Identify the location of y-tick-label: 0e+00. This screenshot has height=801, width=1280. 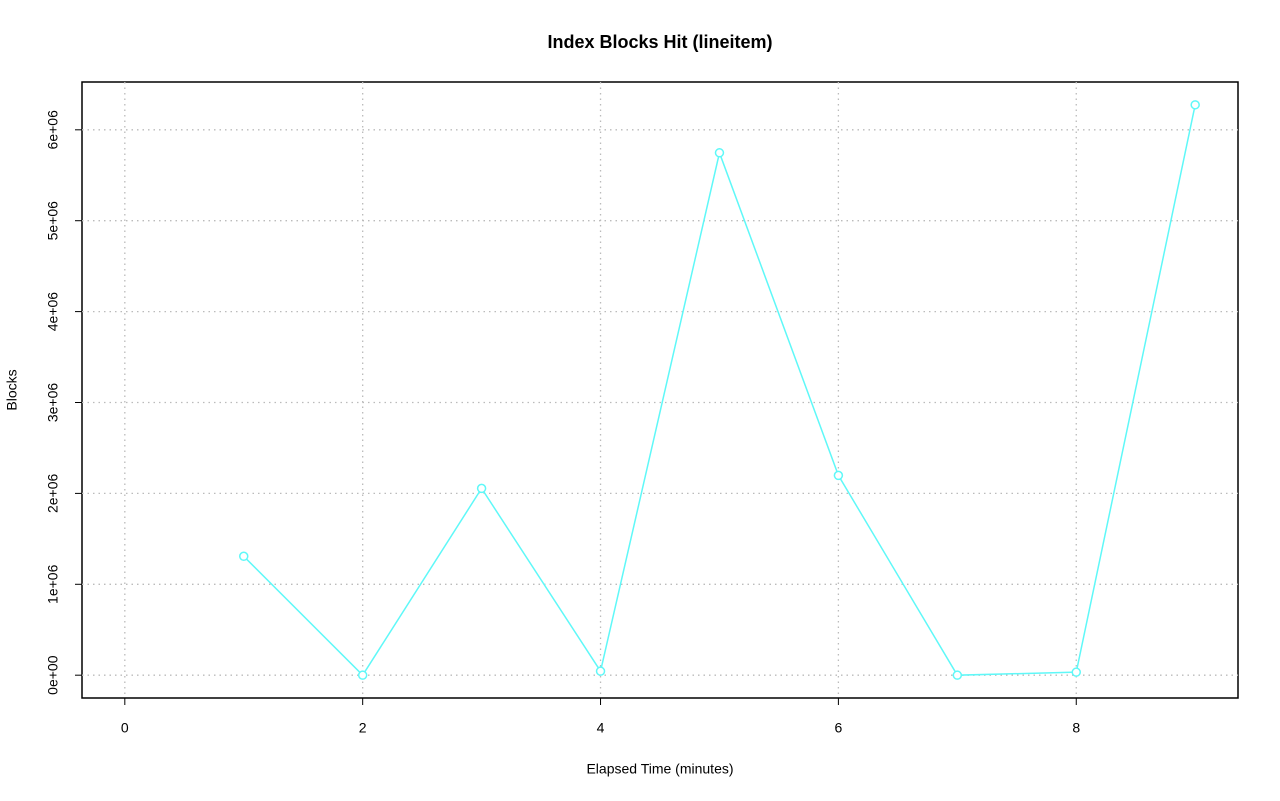
(53, 675).